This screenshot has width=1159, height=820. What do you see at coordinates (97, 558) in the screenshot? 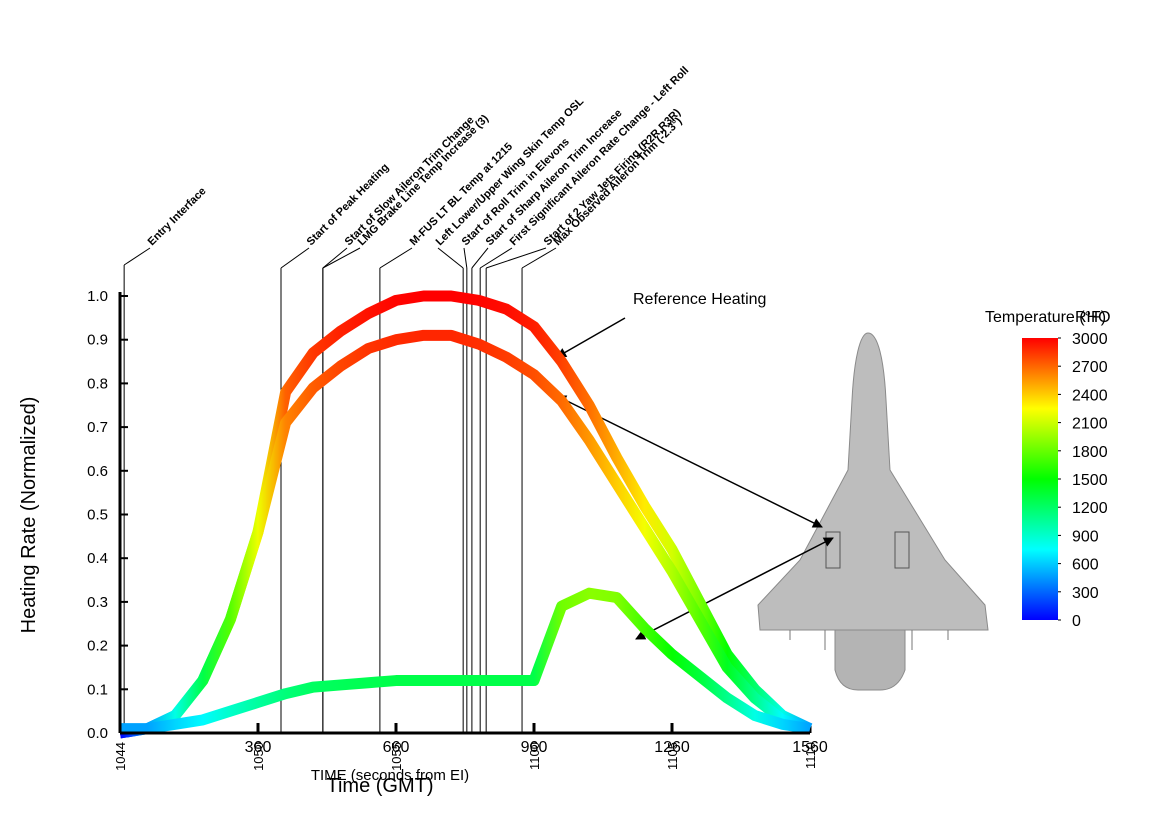
I see `y-tick-label: 0.4` at bounding box center [97, 558].